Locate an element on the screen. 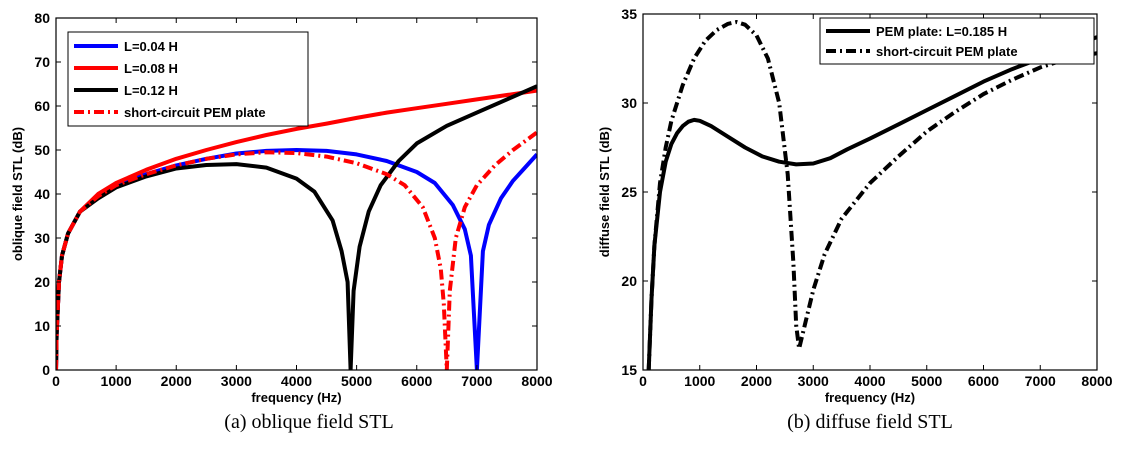 This screenshot has width=1123, height=452. x-tick-label-a-7: 7000 is located at coordinates (476, 381).